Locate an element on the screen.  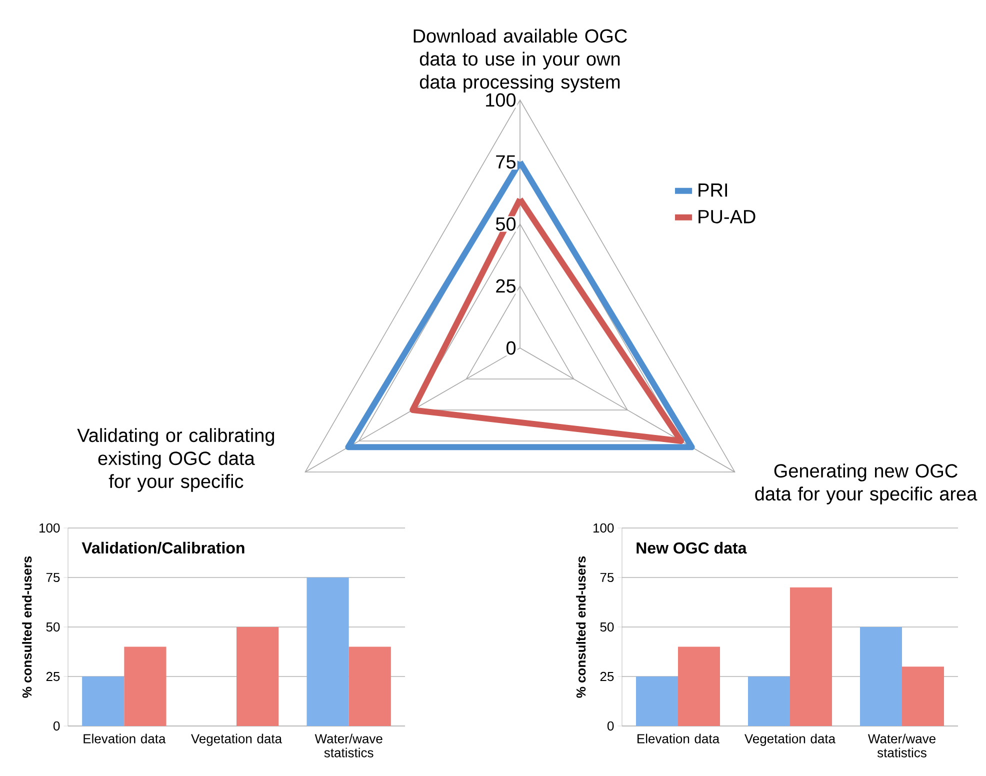
spoke-label: Generating new OGC data for your specific area is located at coordinates (866, 484).